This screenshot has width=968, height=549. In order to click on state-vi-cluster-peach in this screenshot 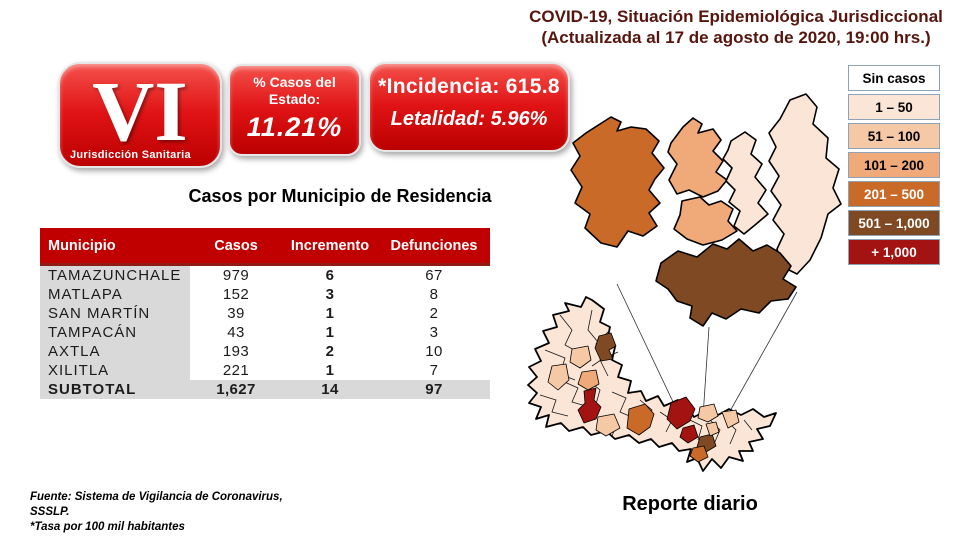, I will do `click(712, 429)`.